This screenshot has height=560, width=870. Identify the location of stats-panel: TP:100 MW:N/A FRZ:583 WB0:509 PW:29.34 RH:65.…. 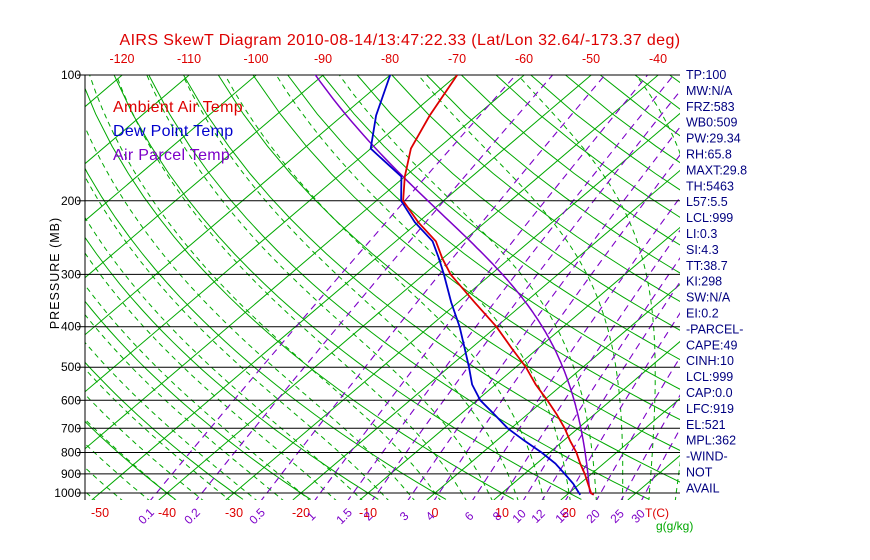
(716, 281).